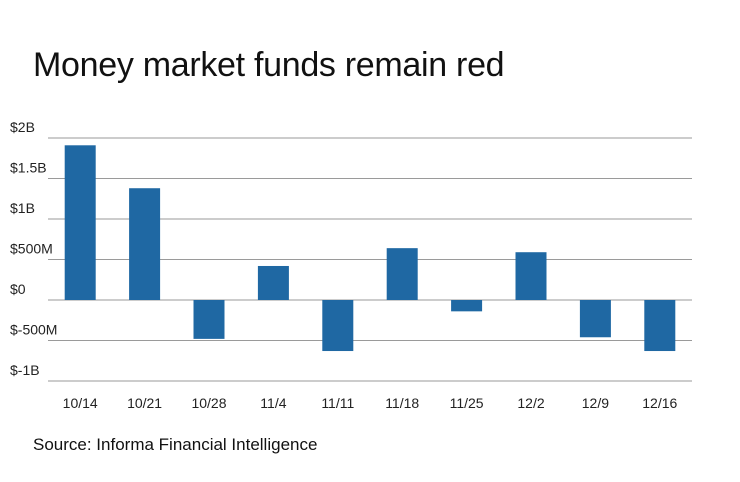  Describe the element at coordinates (467, 403) in the screenshot. I see `x-tick-label: 11/25` at that location.